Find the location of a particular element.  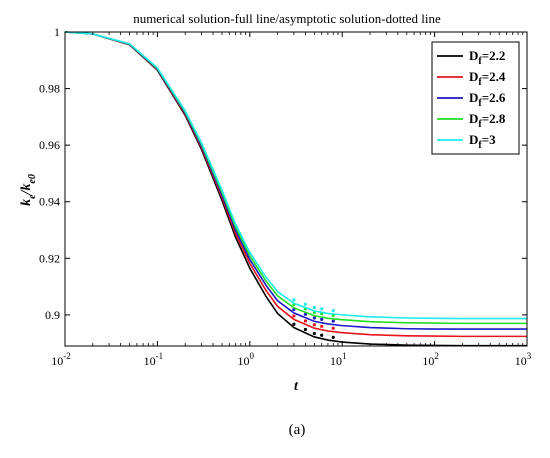

legend-label-4: Df=2.8 is located at coordinates (487, 120).